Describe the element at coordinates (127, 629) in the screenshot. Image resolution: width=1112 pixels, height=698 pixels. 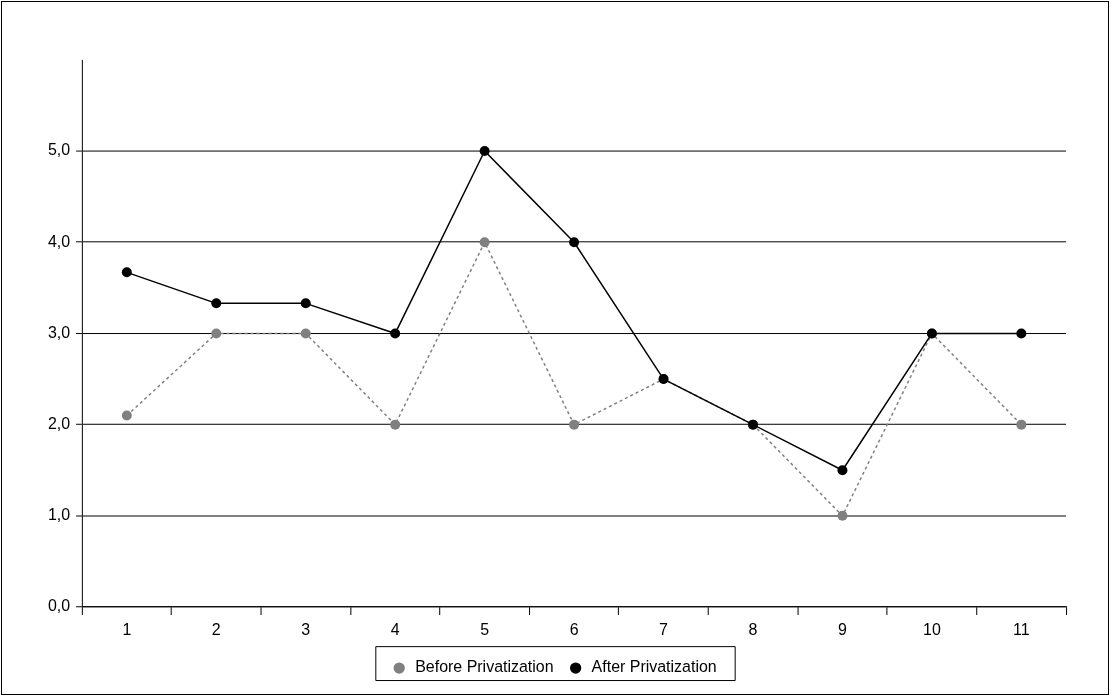
I see `x-tick-label: 1` at that location.